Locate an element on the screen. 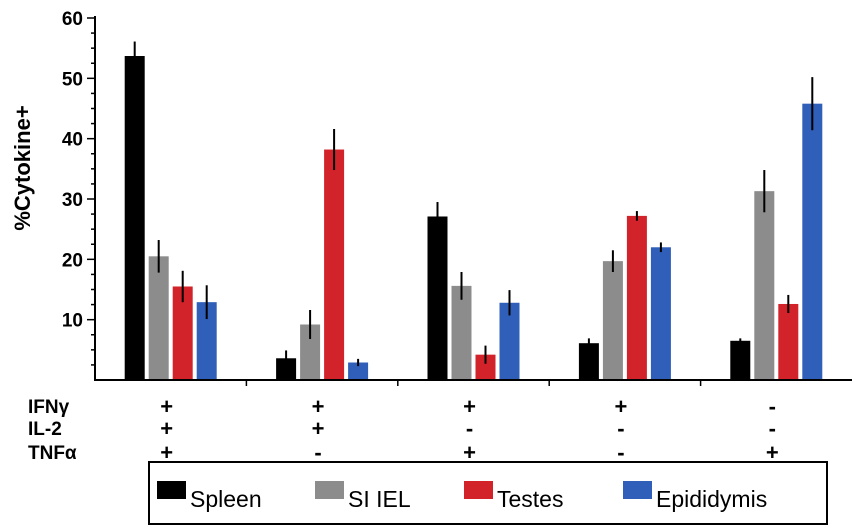 This screenshot has width=854, height=527. y-tick-label: 20 is located at coordinates (72, 260).